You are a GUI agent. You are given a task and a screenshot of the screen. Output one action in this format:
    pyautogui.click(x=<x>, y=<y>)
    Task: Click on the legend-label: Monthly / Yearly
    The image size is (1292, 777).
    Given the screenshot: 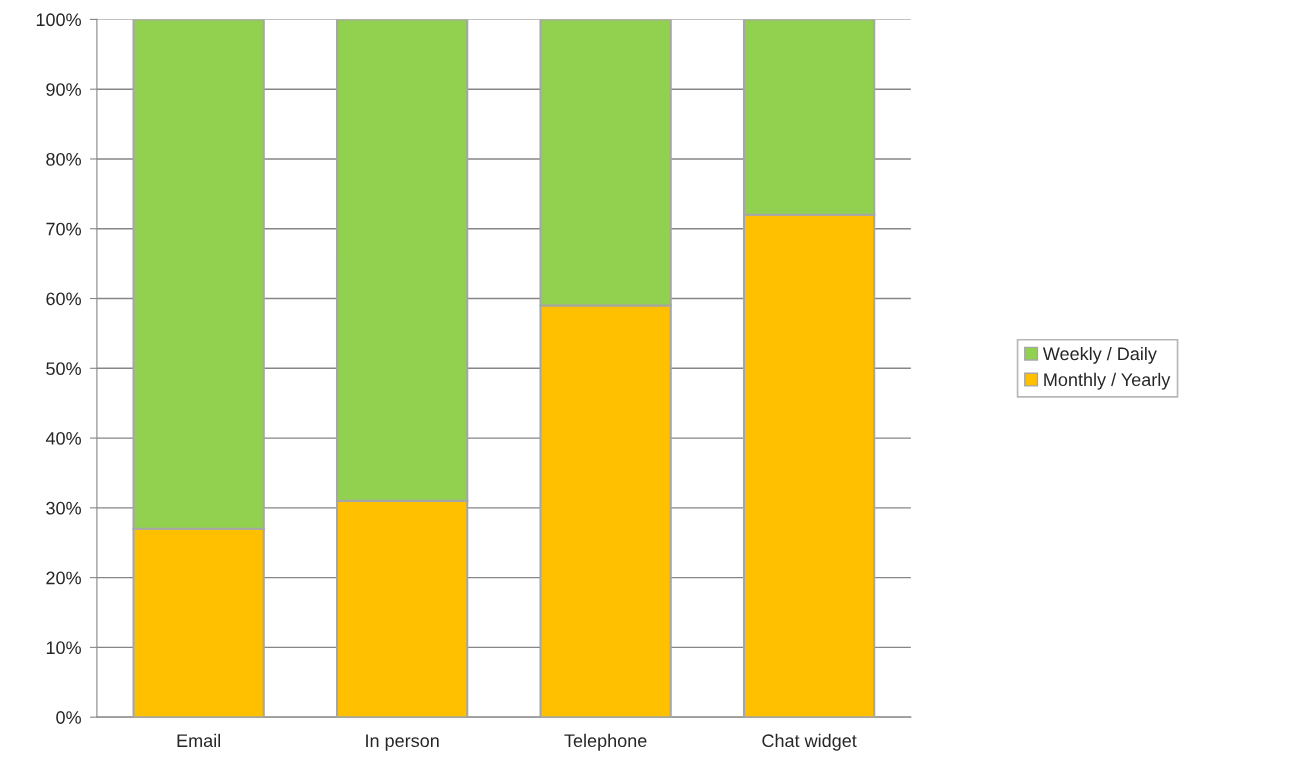 What is the action you would take?
    pyautogui.click(x=1107, y=381)
    